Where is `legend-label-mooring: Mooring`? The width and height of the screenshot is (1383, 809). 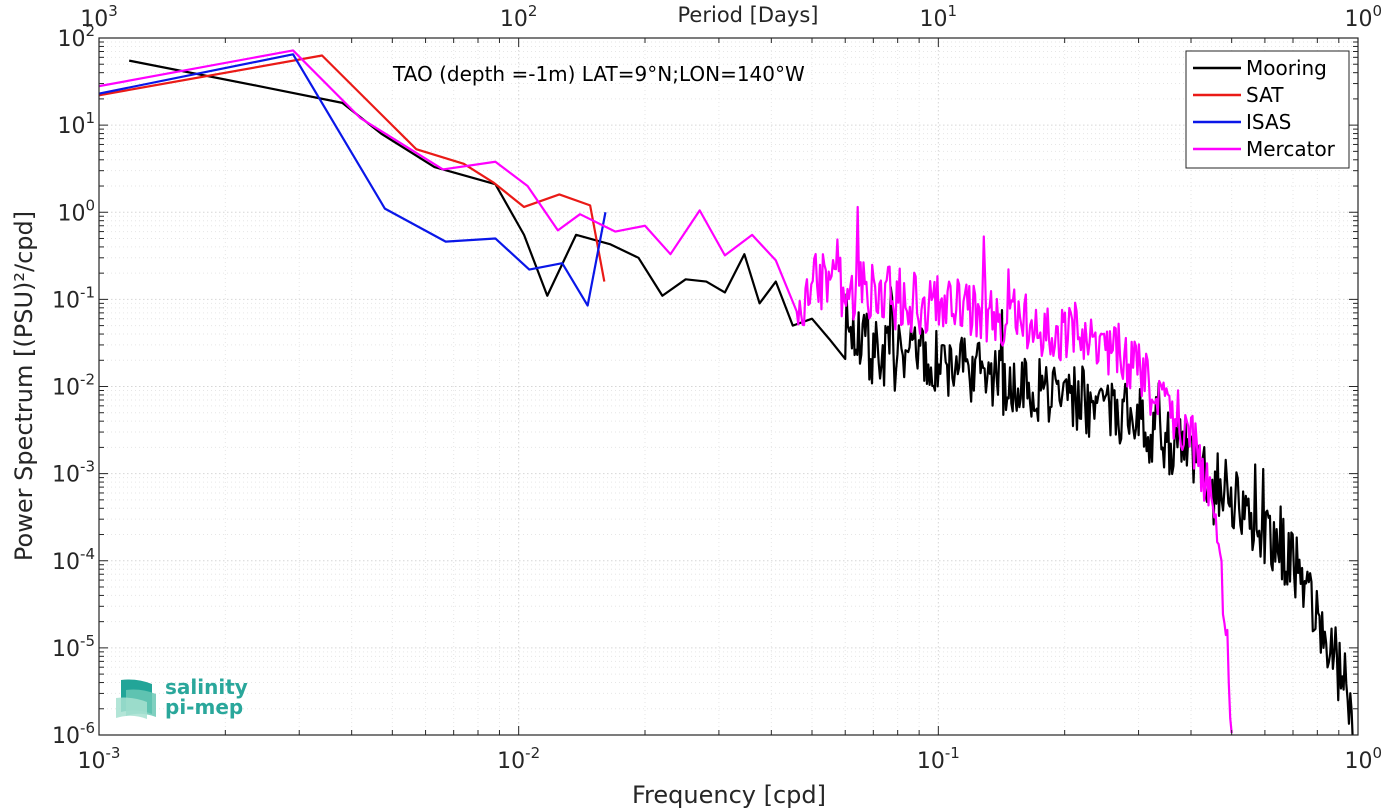
legend-label-mooring: Mooring is located at coordinates (1286, 68).